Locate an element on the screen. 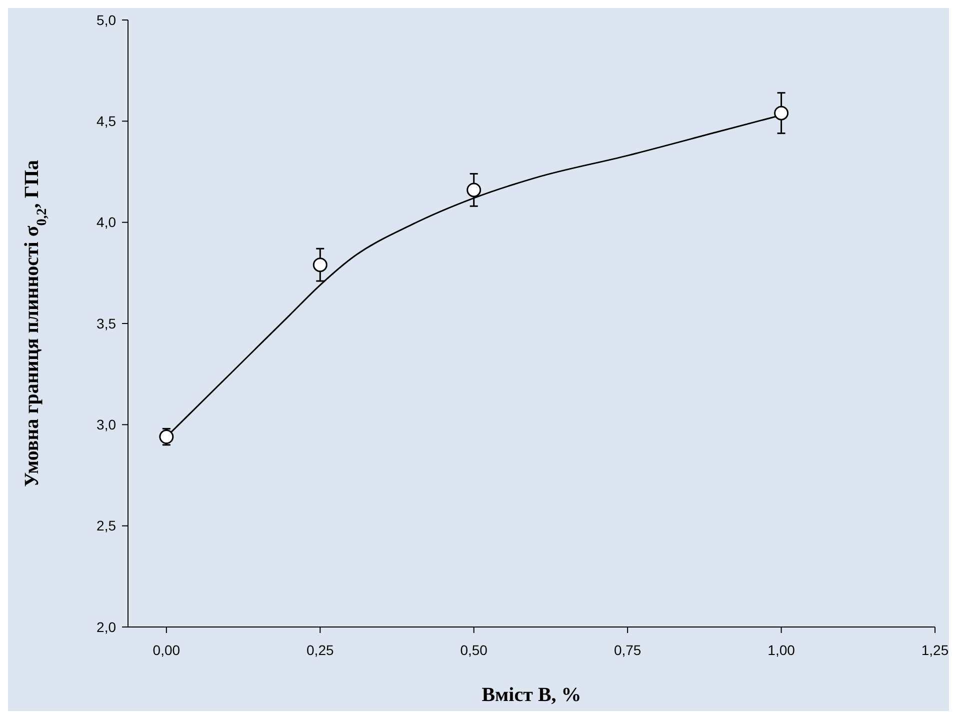 This screenshot has width=957, height=719. y-tick-label: 4,0 is located at coordinates (106, 222).